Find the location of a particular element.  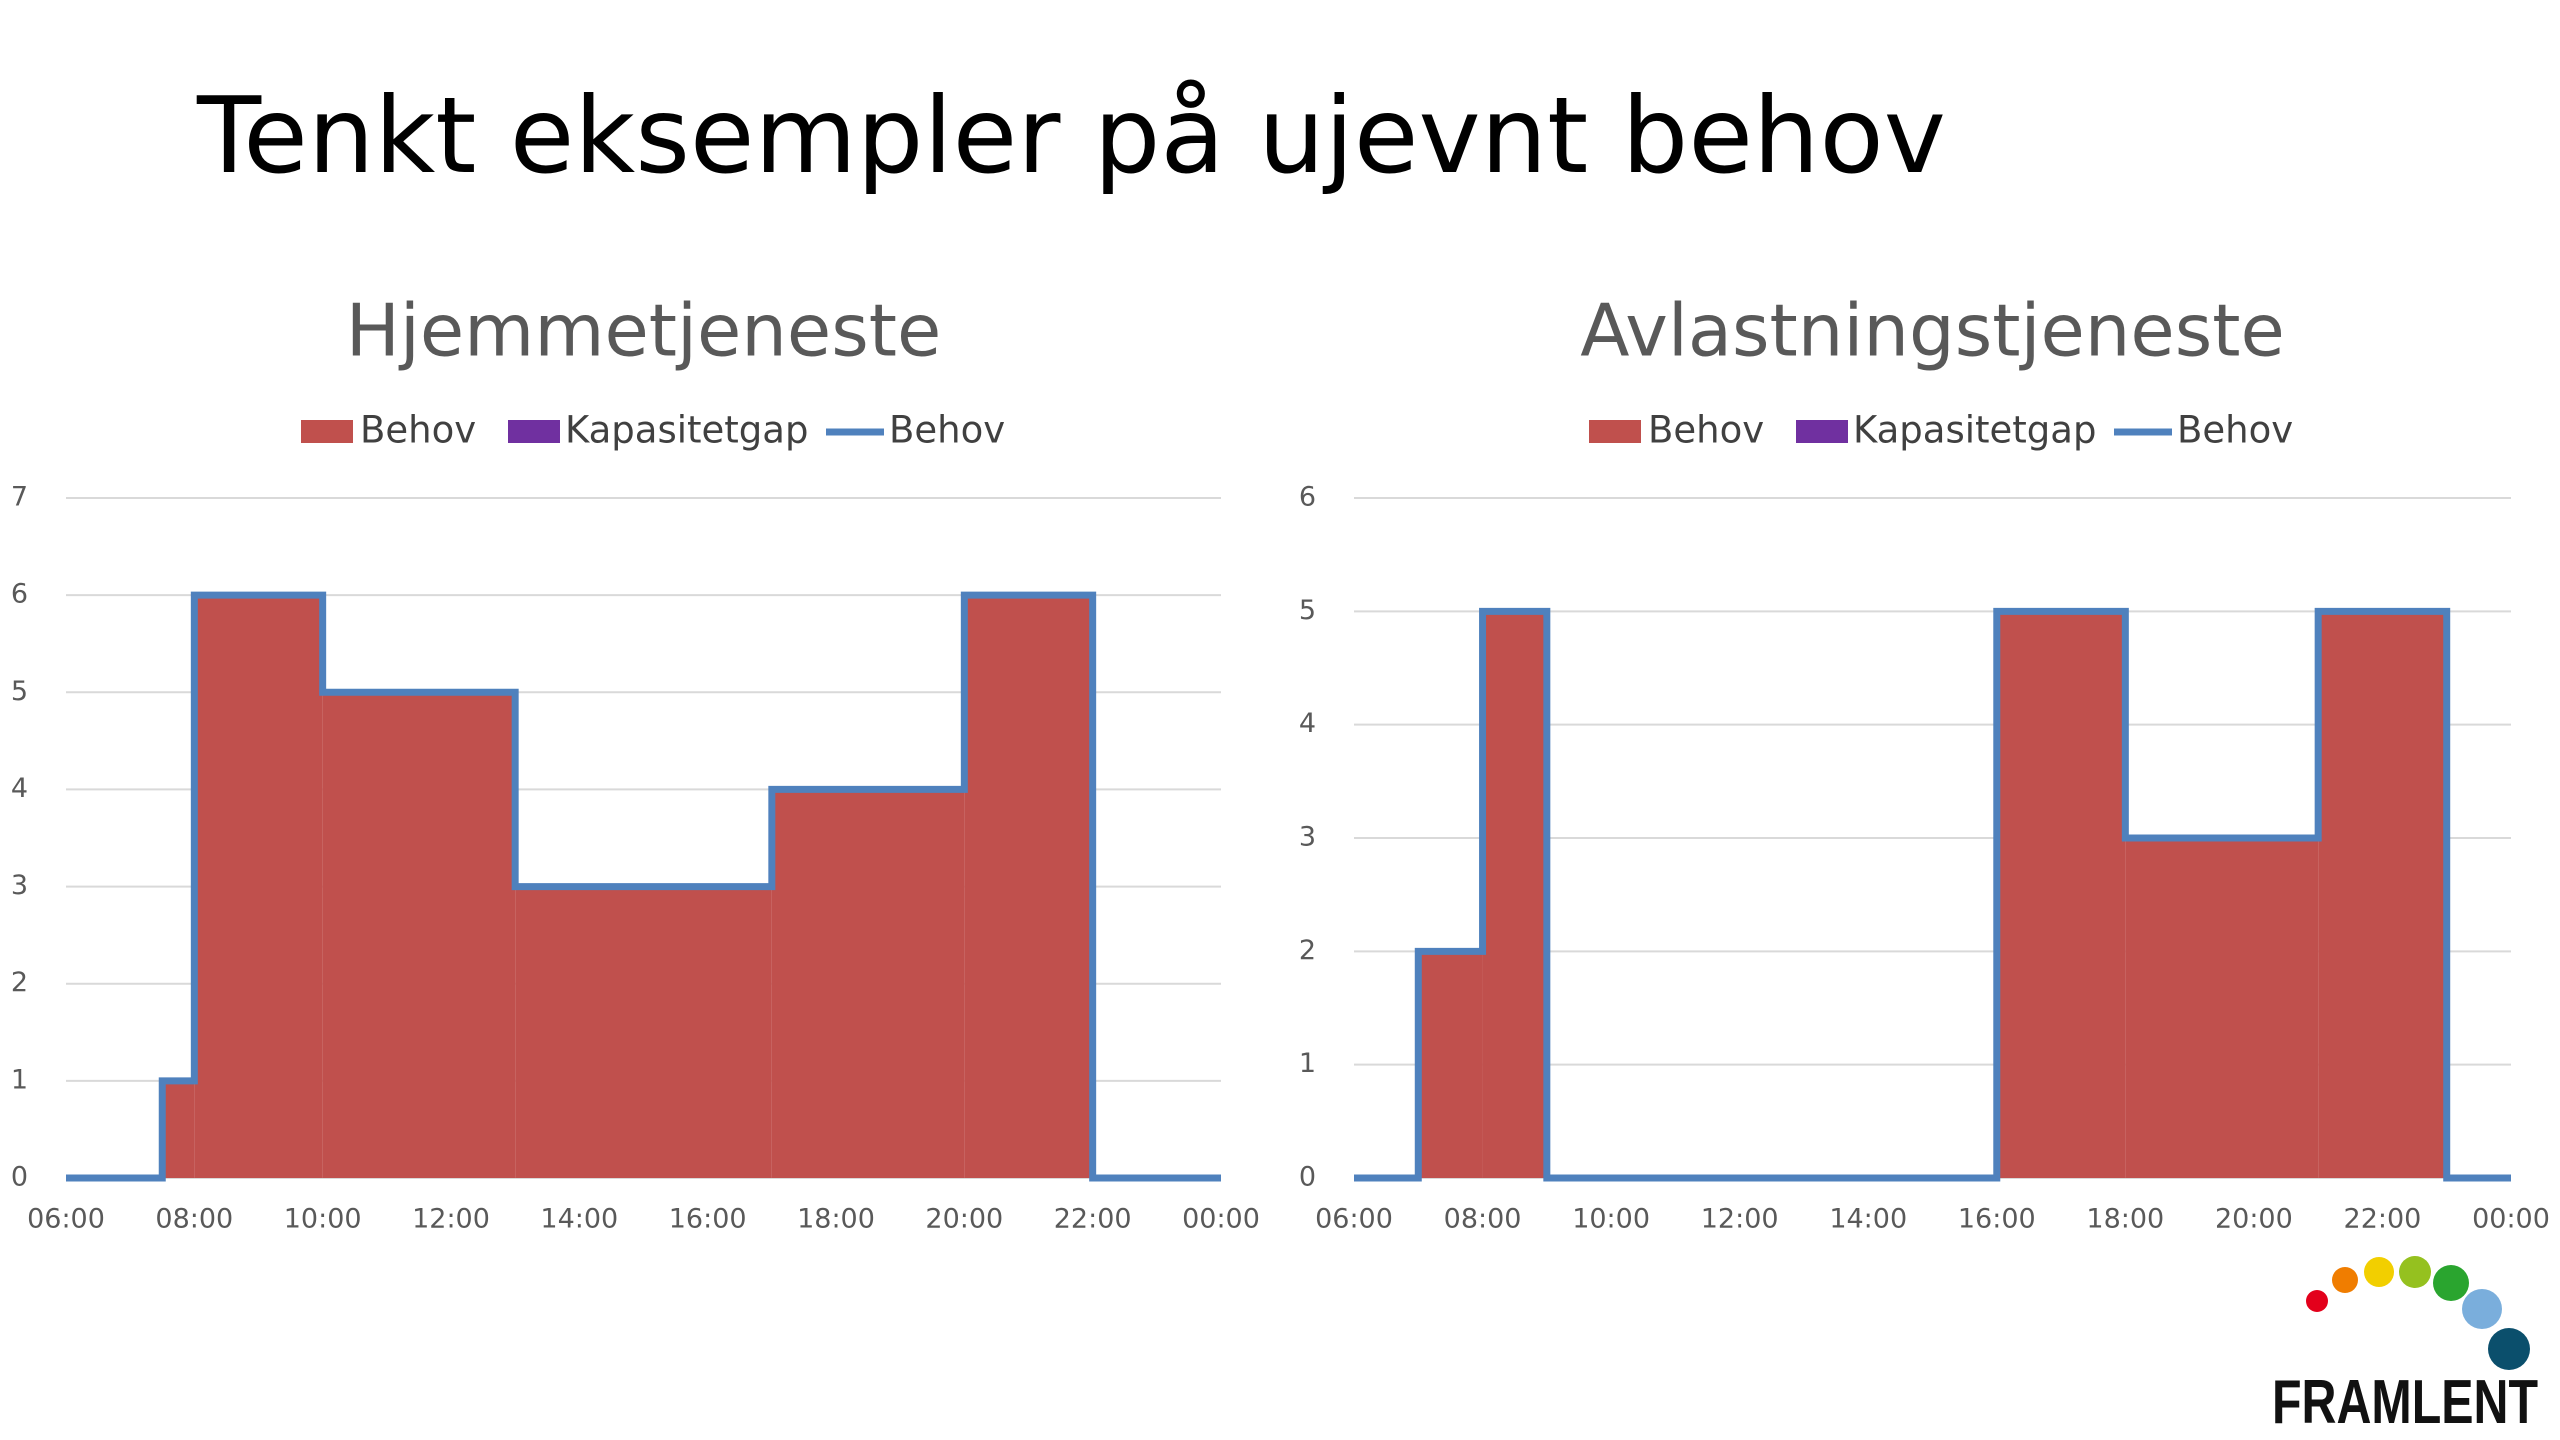

slide-title: Tenkt eksempler på ujevnt behov is located at coordinates (1071, 136).